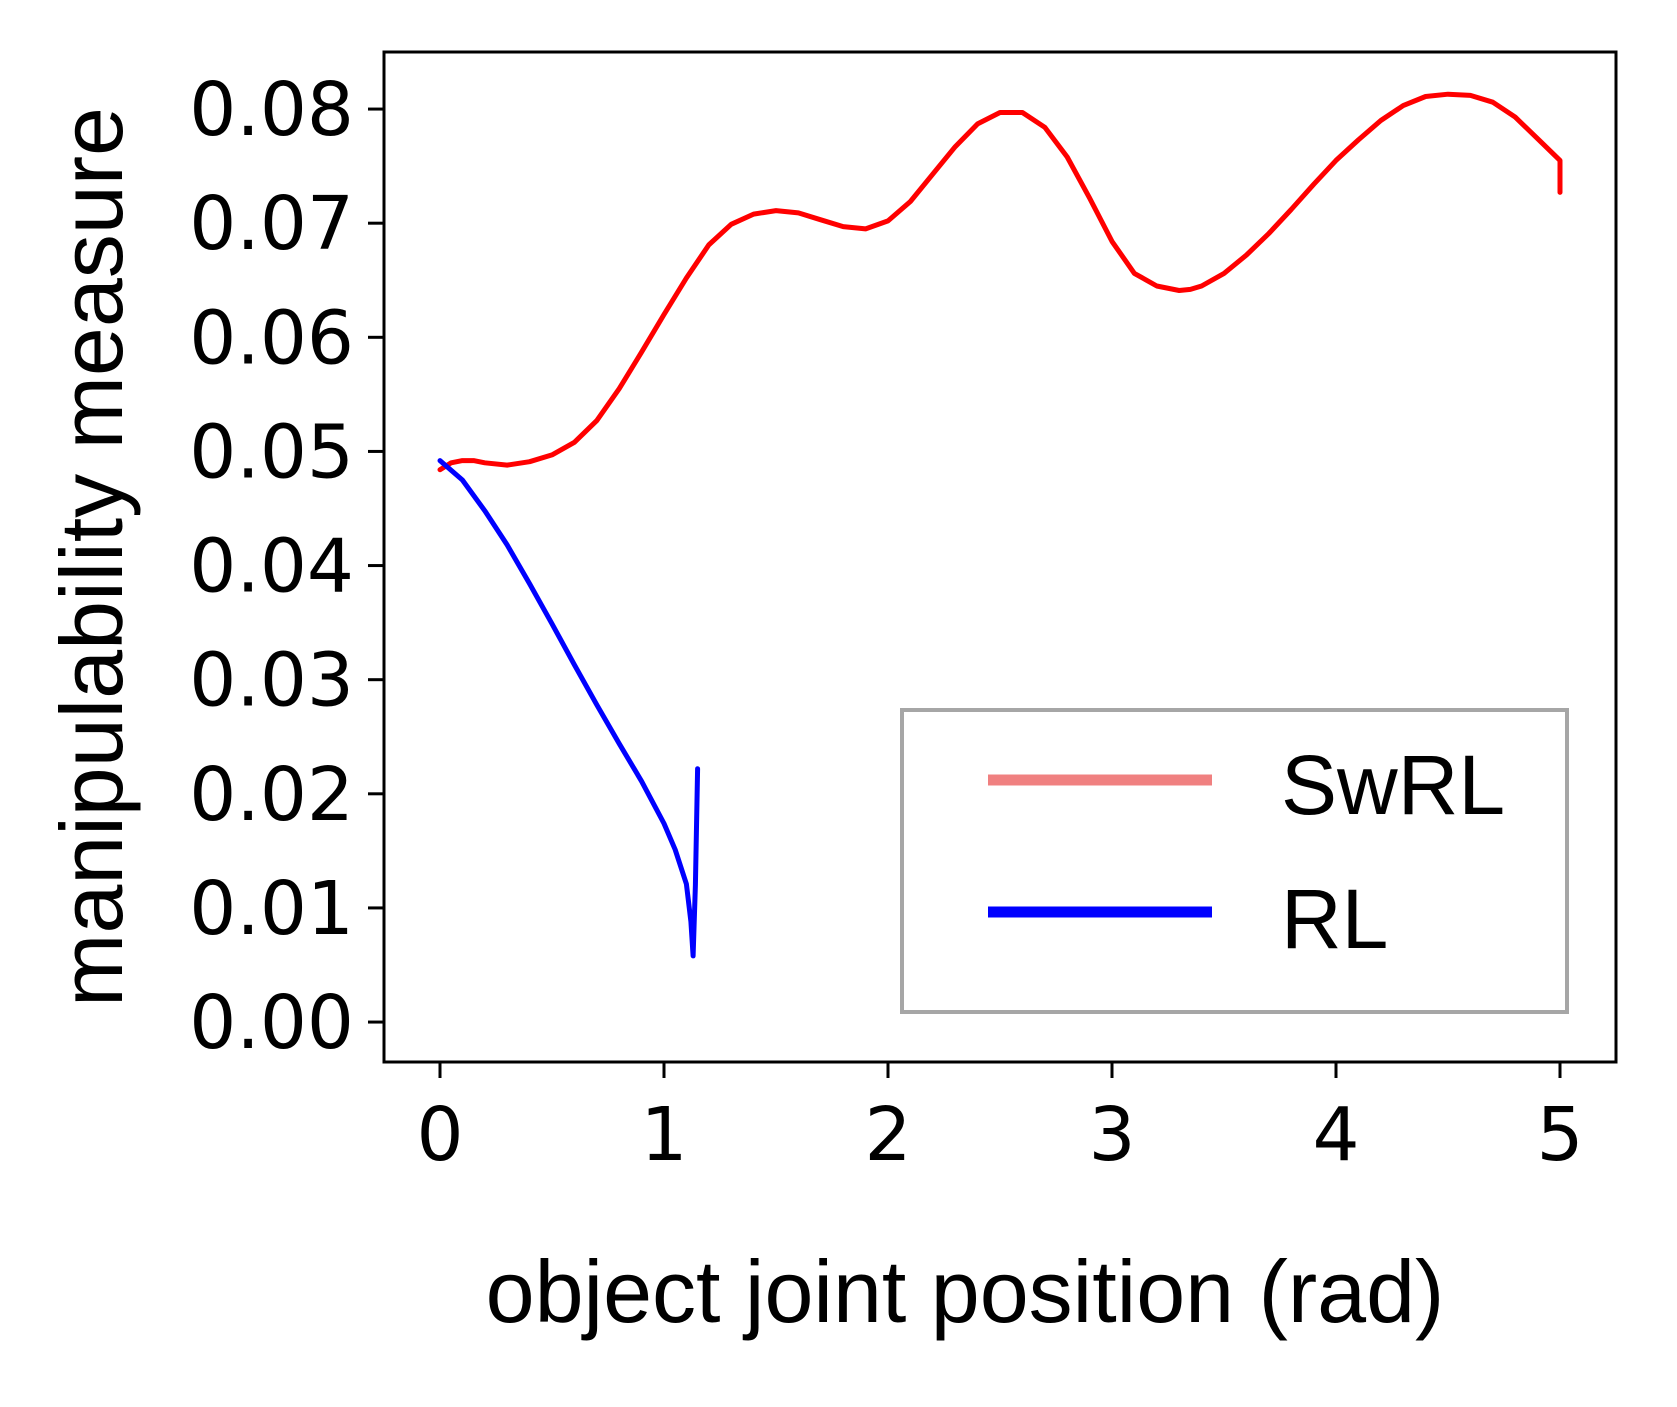 The height and width of the screenshot is (1407, 1677). I want to click on legend: SwRL RL, so click(1234, 861).